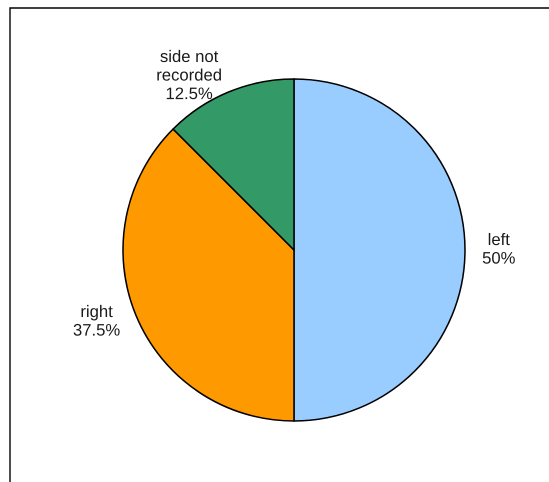 This screenshot has width=549, height=482. Describe the element at coordinates (499, 239) in the screenshot. I see `slice-label: left` at that location.